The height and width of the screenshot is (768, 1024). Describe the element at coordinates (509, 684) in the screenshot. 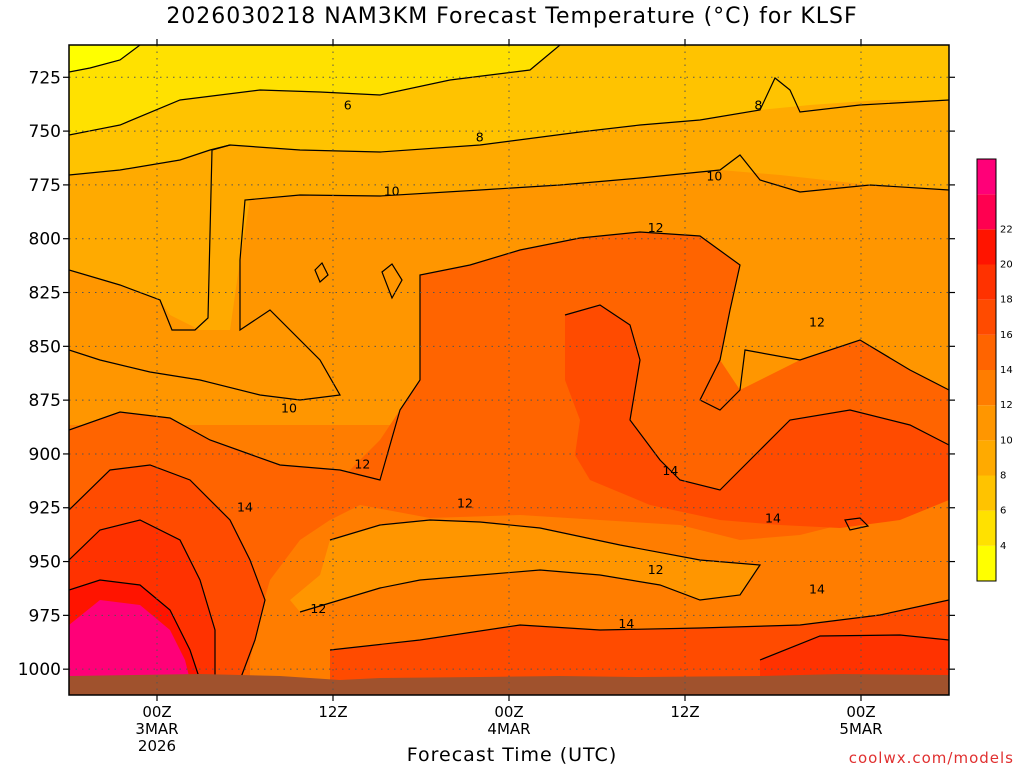

I see `terrain-strip` at that location.